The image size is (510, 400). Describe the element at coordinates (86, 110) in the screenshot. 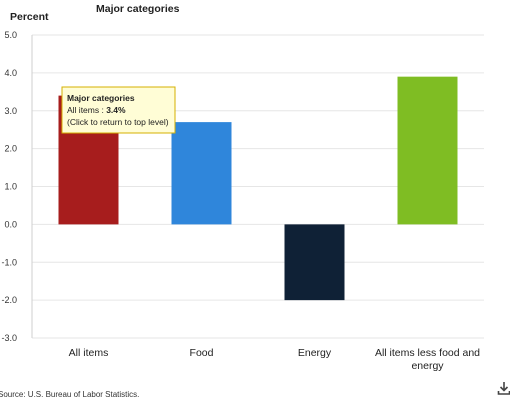

I see `tooltip-series-label: All items :` at that location.